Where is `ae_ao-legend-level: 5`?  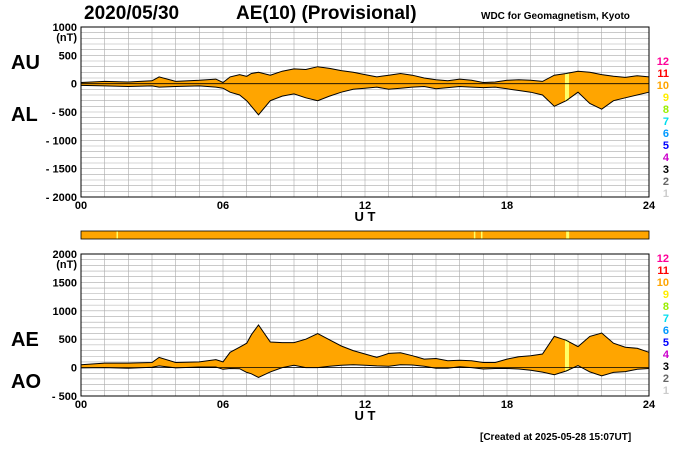 ae_ao-legend-level: 5 is located at coordinates (666, 343).